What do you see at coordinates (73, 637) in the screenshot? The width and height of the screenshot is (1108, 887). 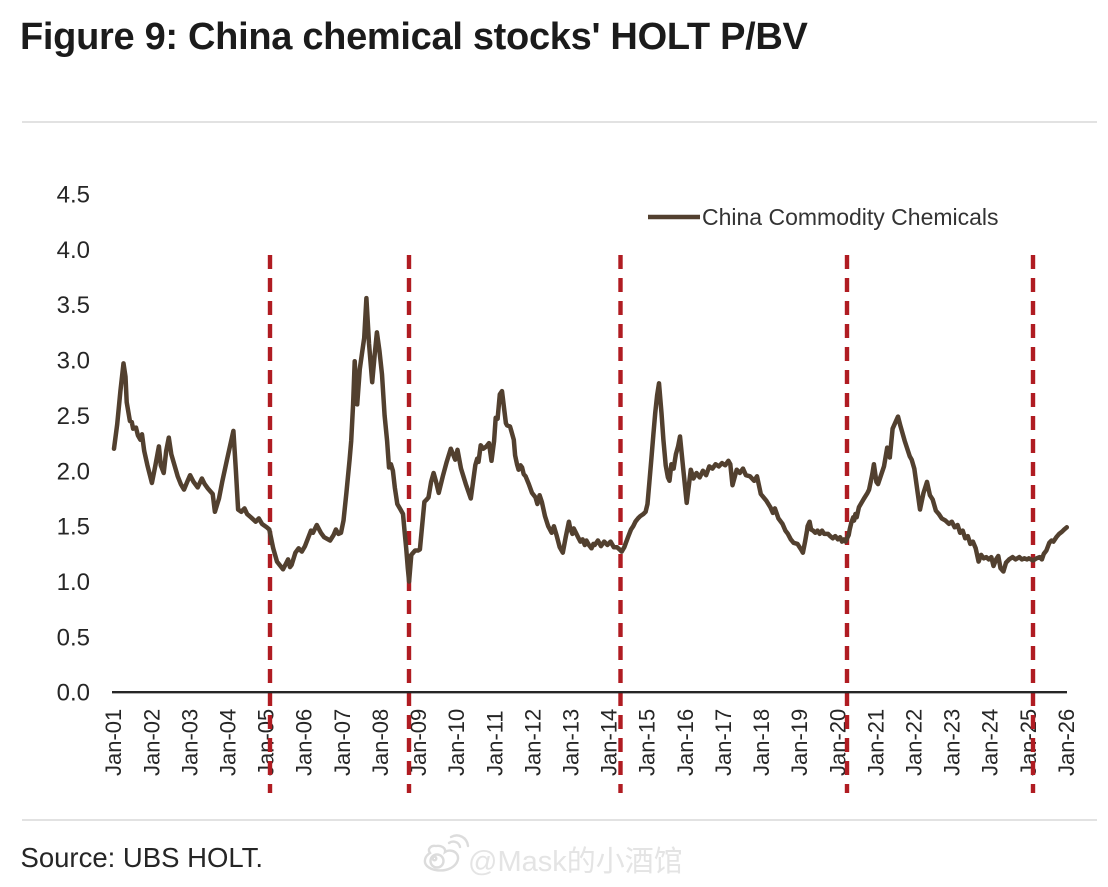 I see `svg-text: 0.5` at bounding box center [73, 637].